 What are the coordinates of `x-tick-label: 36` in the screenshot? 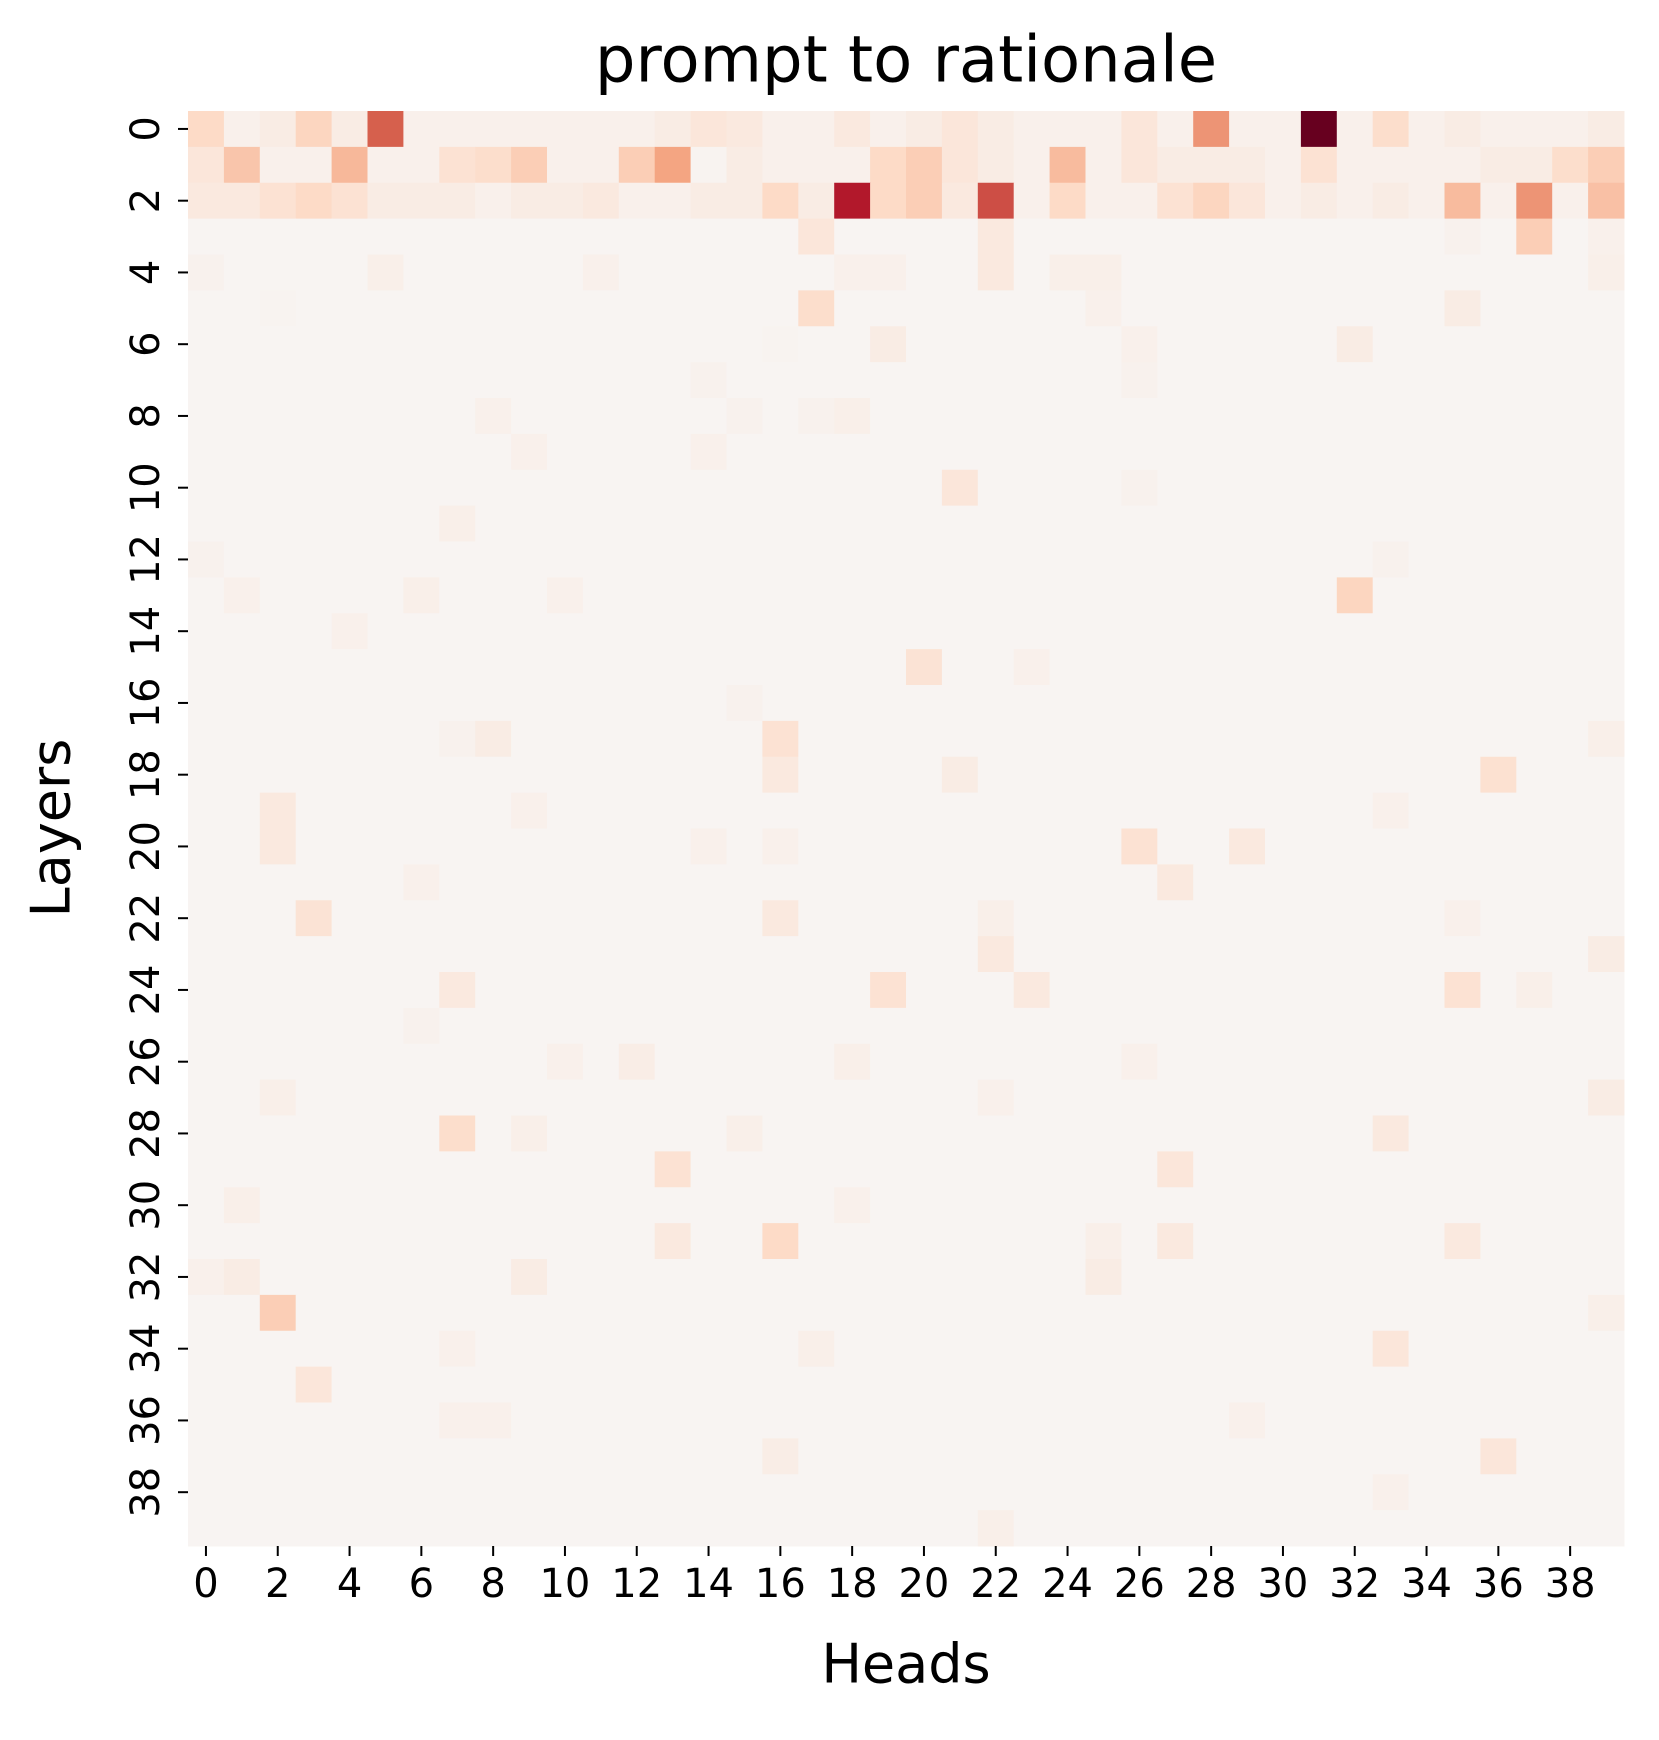 It's located at (1498, 1584).